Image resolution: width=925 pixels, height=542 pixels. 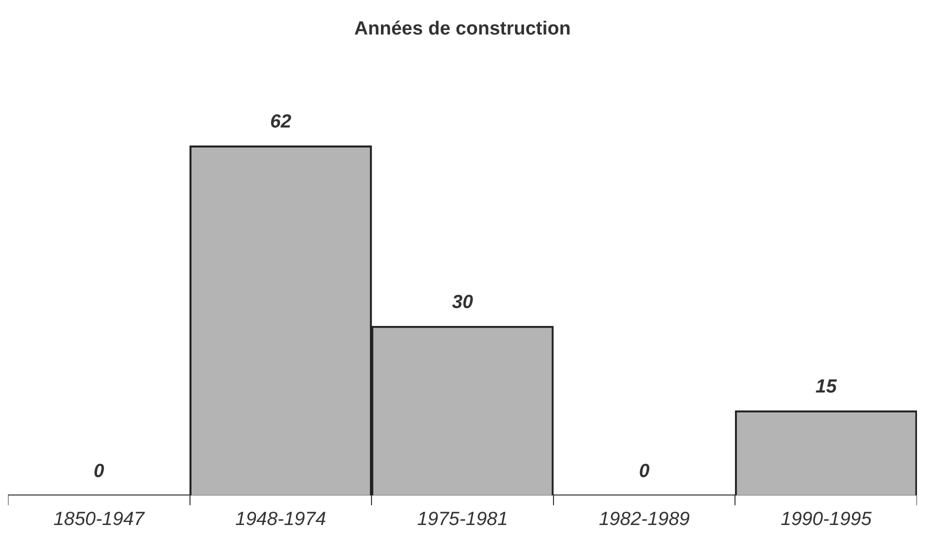 What do you see at coordinates (280, 519) in the screenshot?
I see `x-tick-label: 1948-1974` at bounding box center [280, 519].